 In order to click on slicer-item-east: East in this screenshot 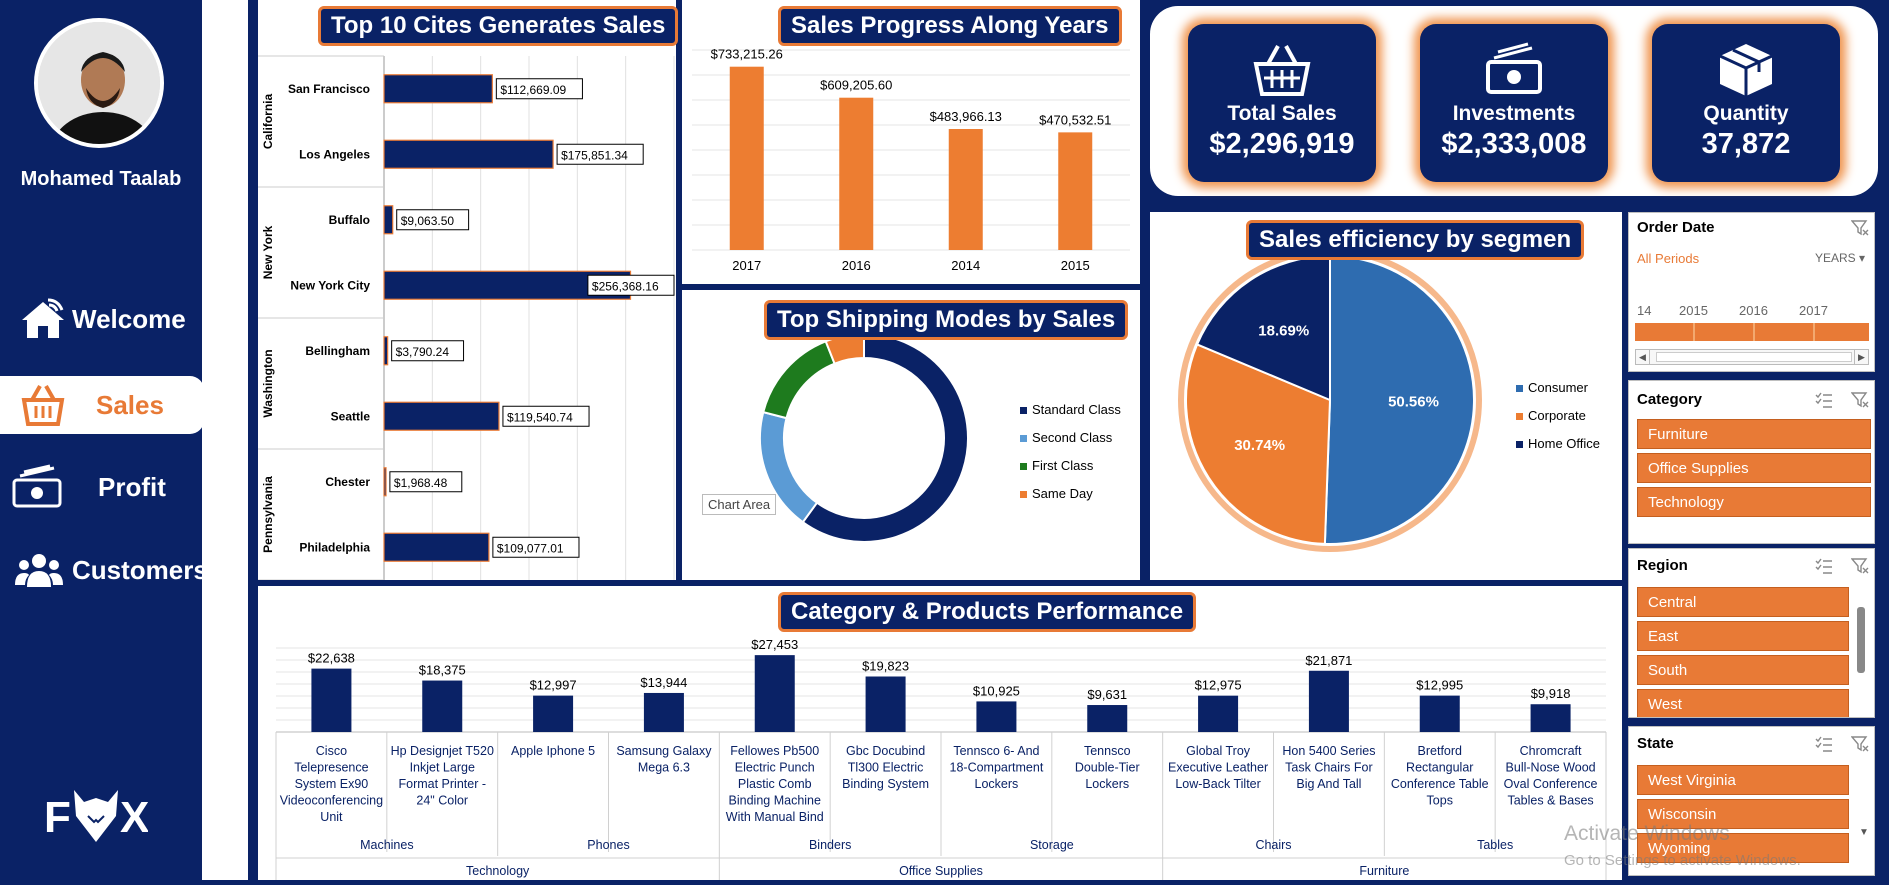, I will do `click(1743, 636)`.